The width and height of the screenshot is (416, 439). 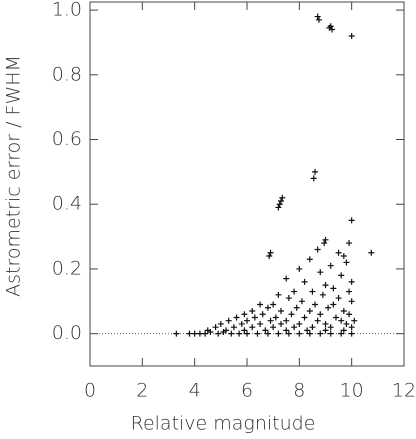 What do you see at coordinates (352, 391) in the screenshot?
I see `x-tick-label: 10` at bounding box center [352, 391].